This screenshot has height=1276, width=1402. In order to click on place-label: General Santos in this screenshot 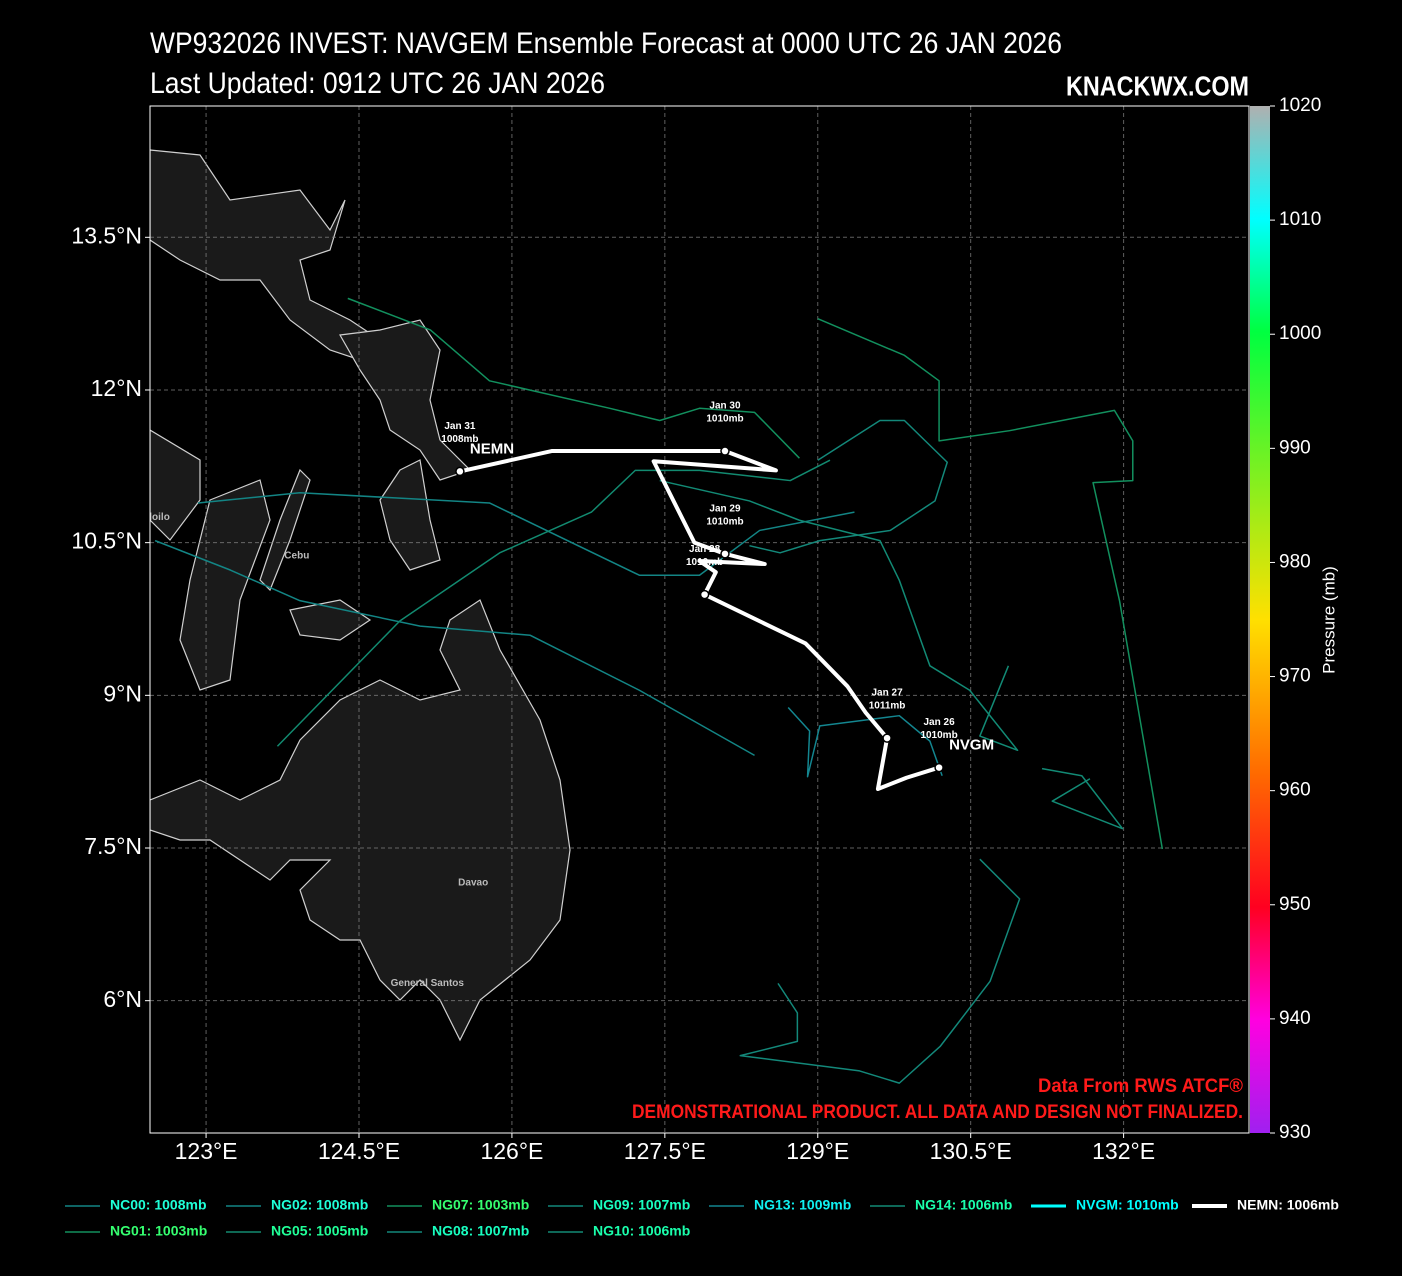, I will do `click(428, 983)`.